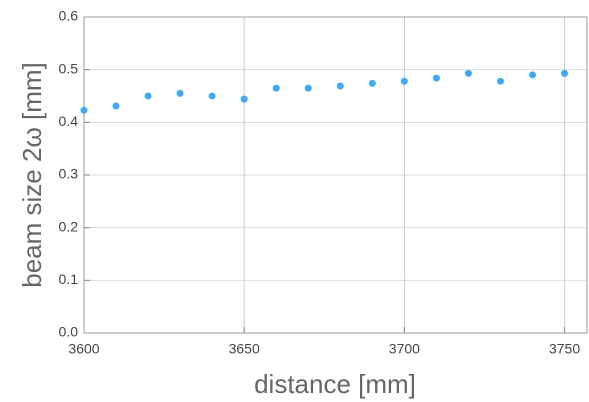 The image size is (589, 402). I want to click on y-tick-label: 0.2, so click(69, 226).